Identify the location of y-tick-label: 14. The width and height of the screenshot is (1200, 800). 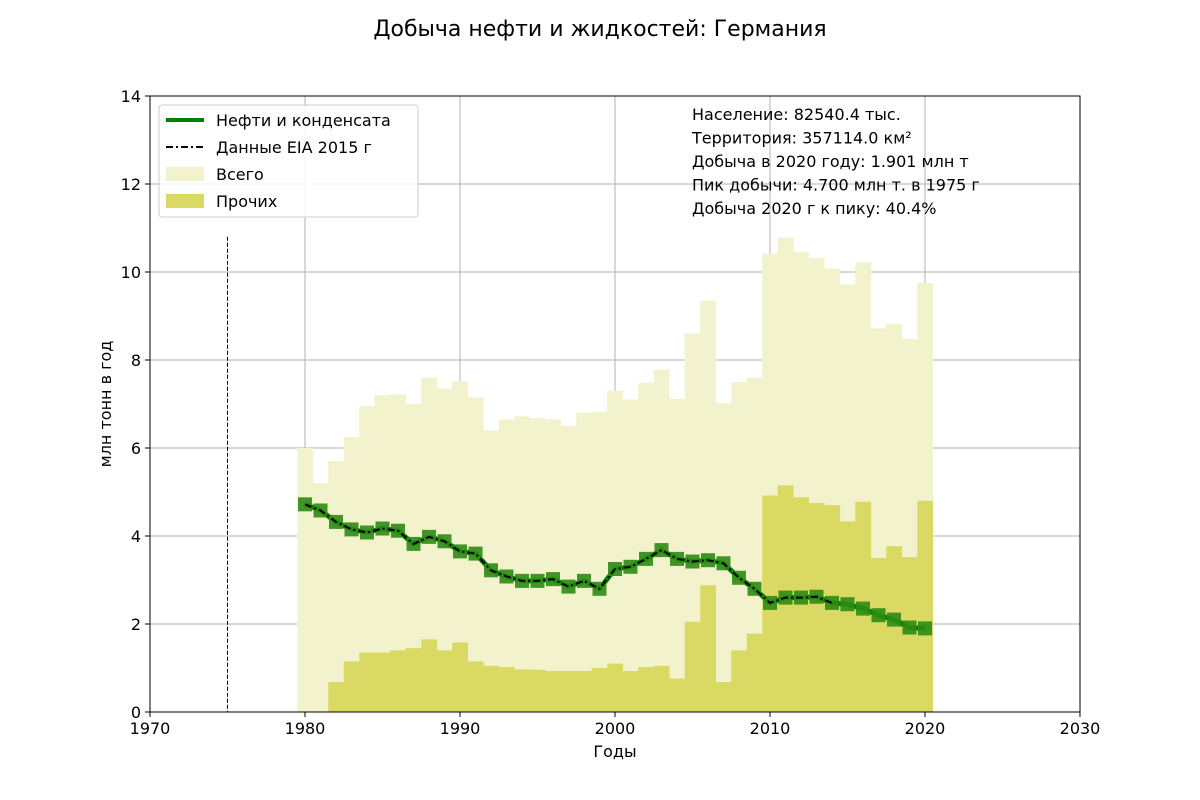
(131, 96).